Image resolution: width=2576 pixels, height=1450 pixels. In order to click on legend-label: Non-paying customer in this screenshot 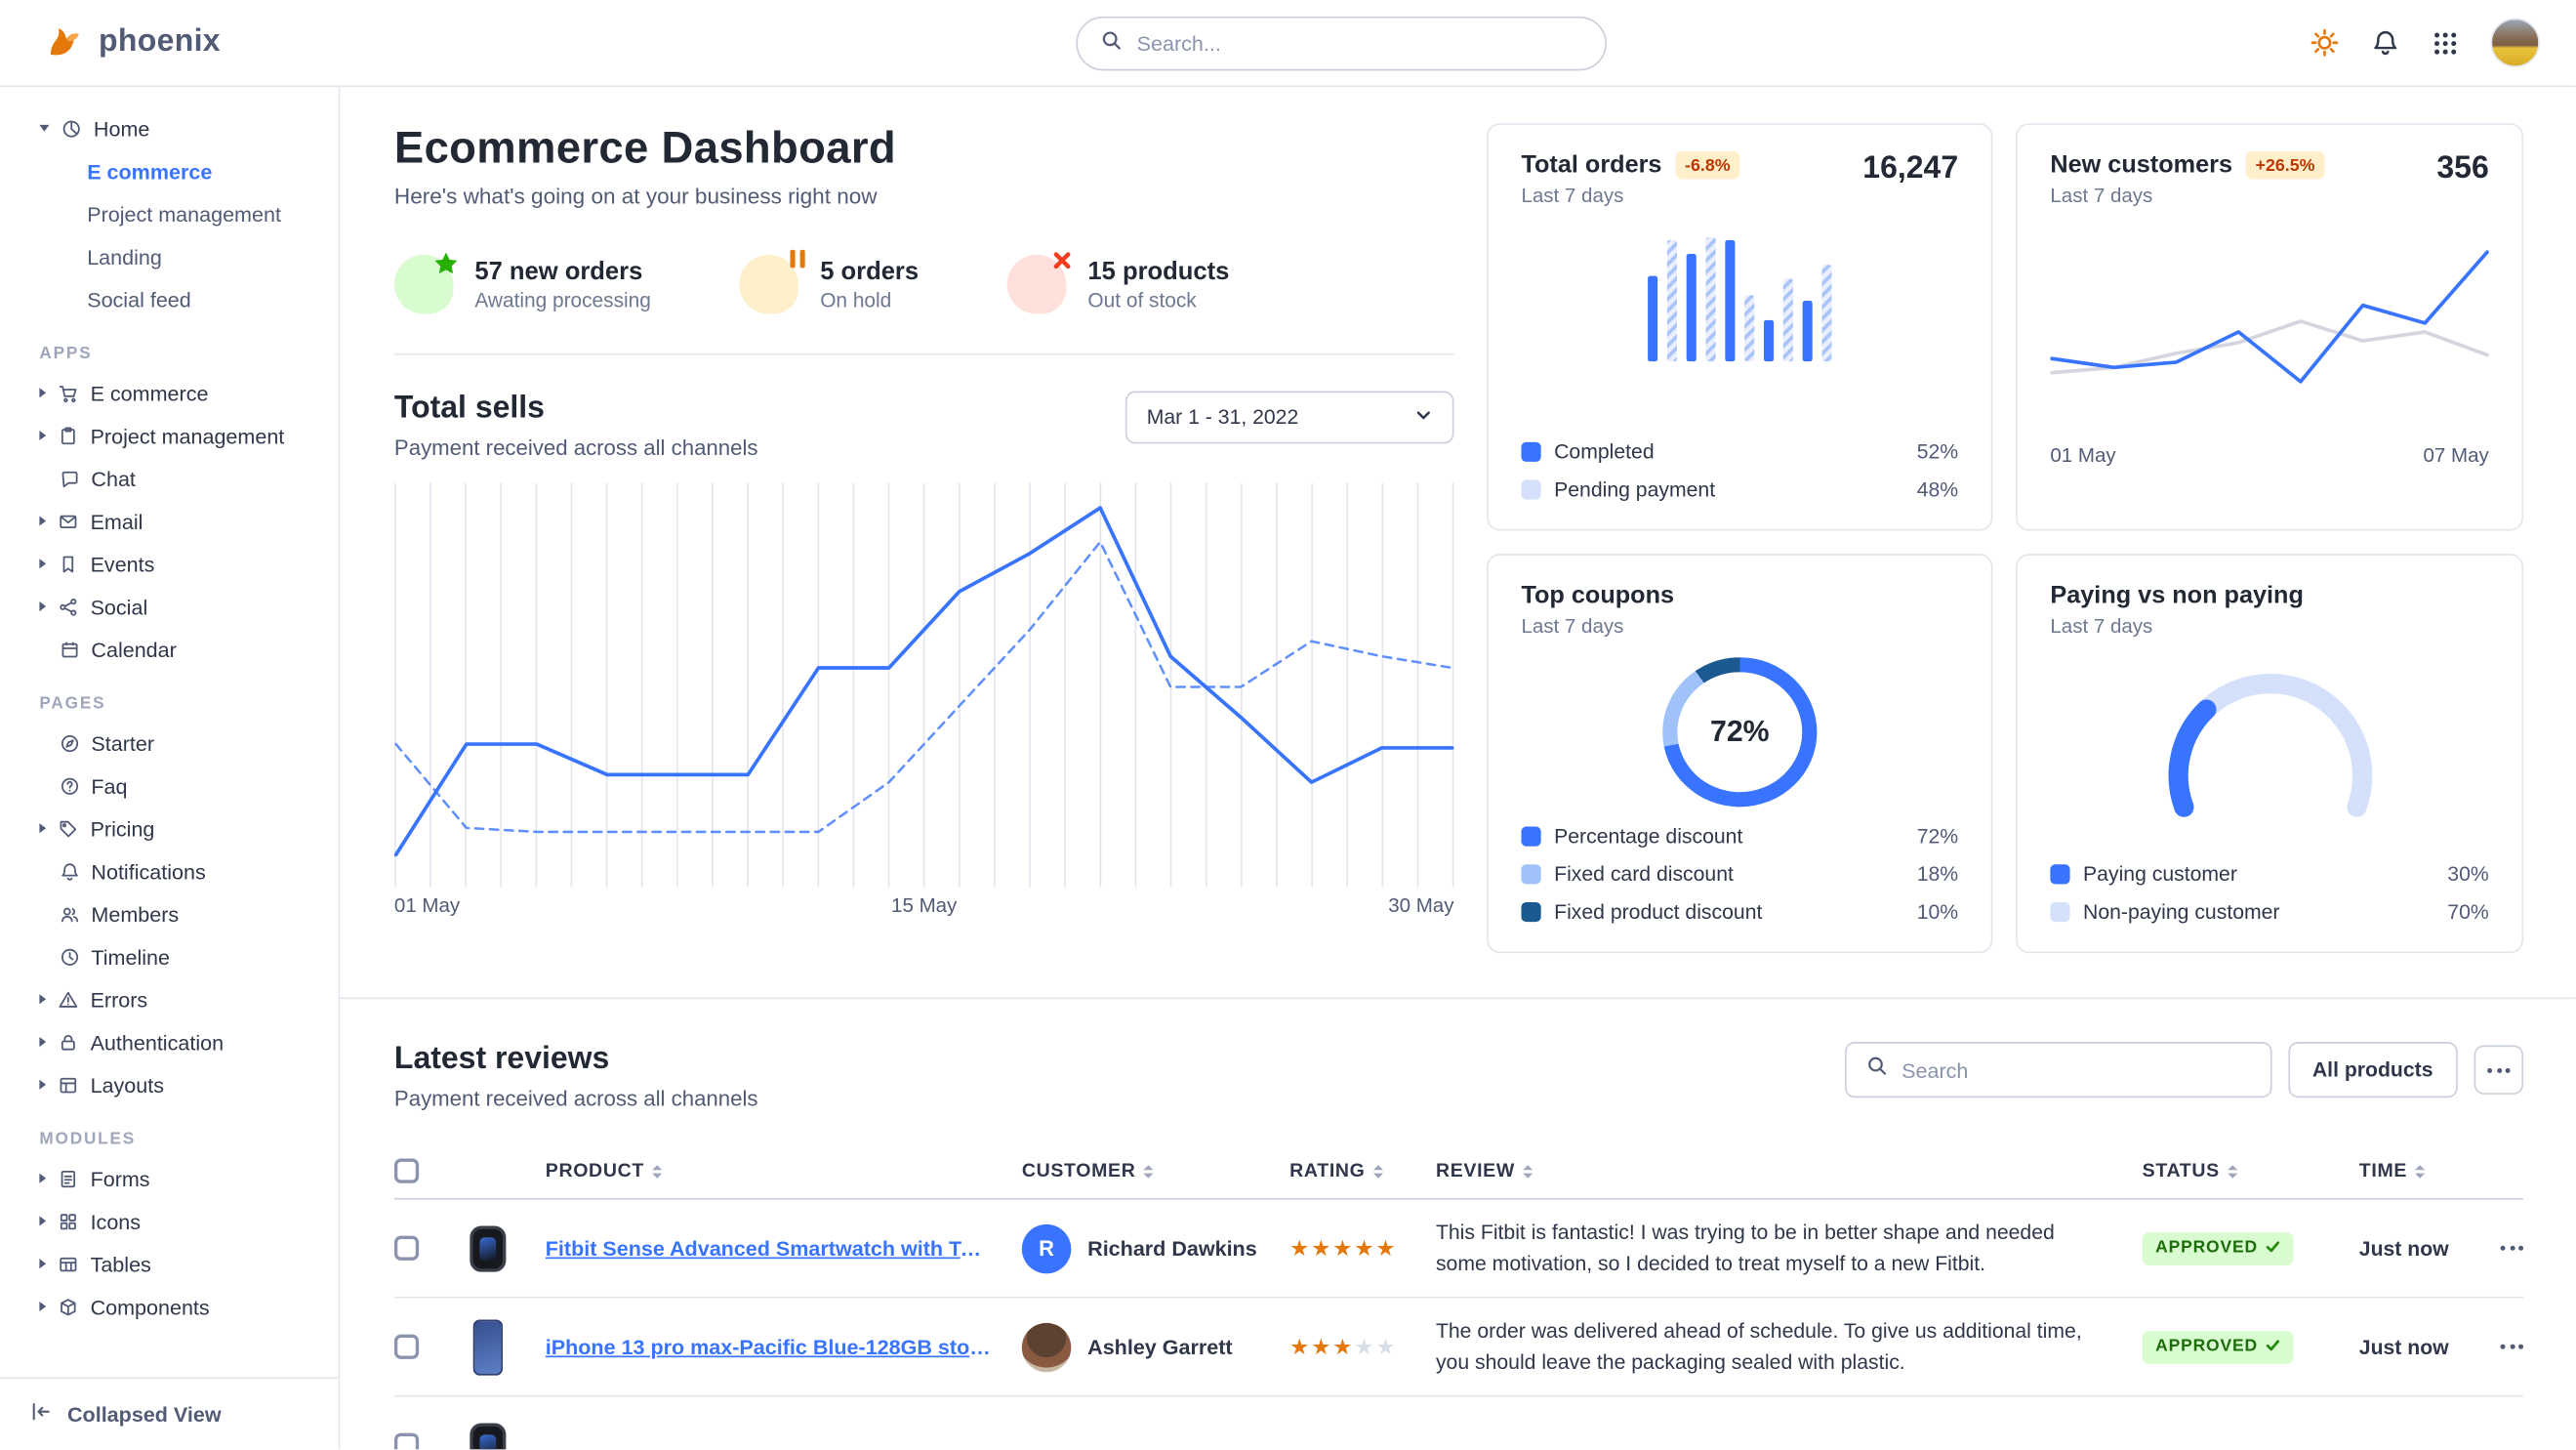, I will do `click(2181, 912)`.